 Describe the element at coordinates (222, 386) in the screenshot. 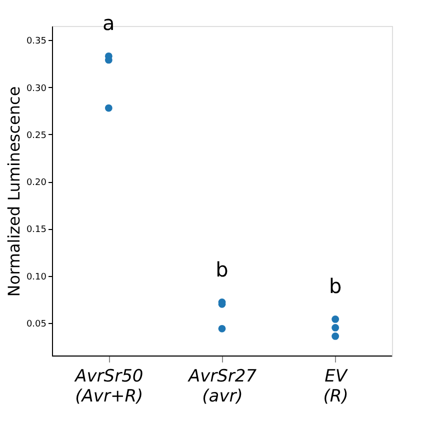

I see `x-tick-label: AvrSr27 (avr)` at that location.